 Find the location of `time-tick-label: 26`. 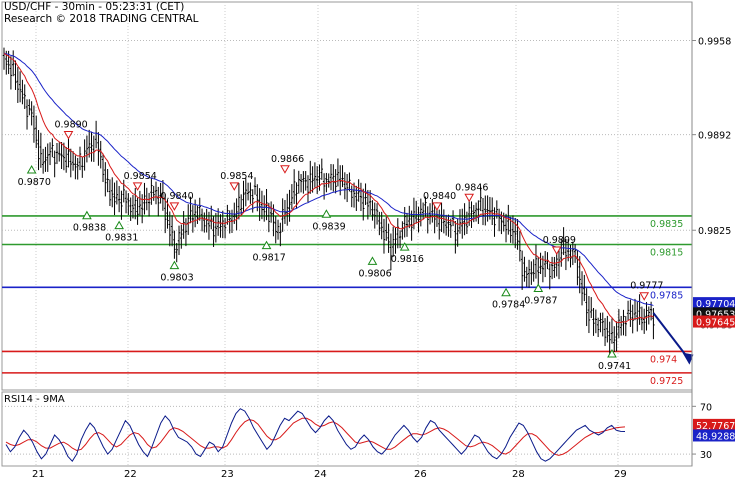

time-tick-label: 26 is located at coordinates (420, 474).